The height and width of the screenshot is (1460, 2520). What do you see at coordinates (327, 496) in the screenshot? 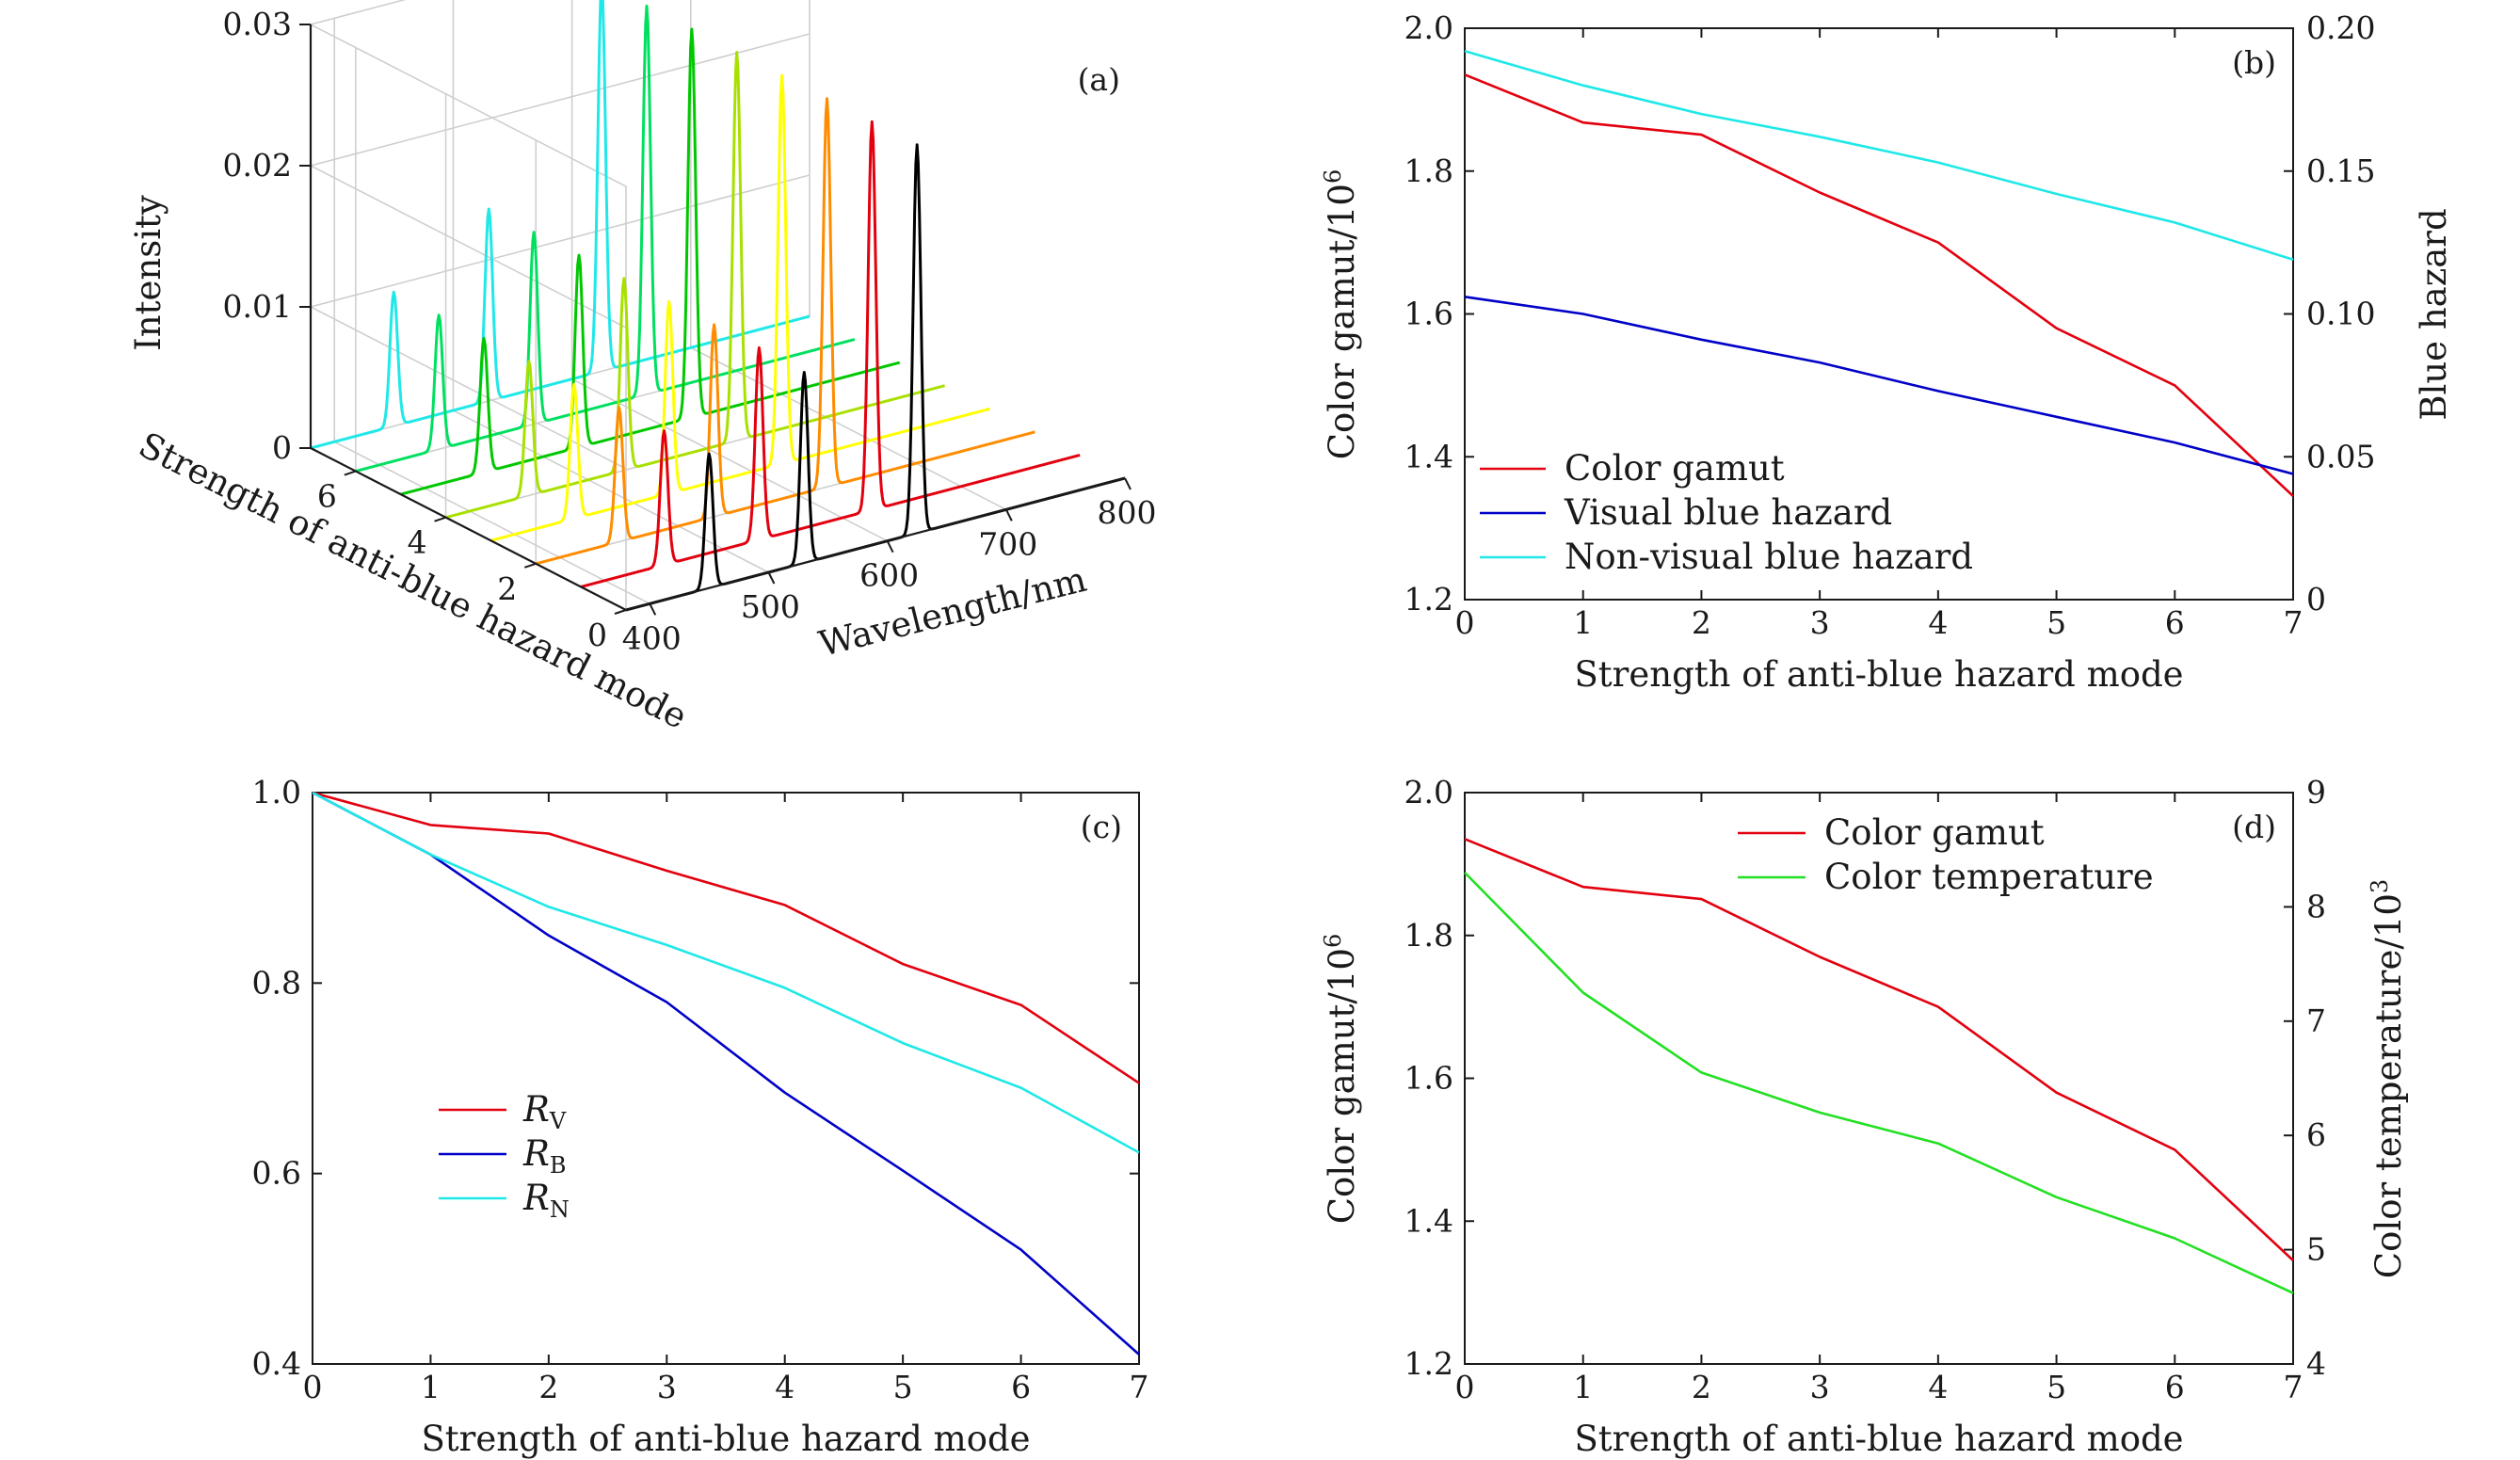
I see `y-tick-label: 6` at bounding box center [327, 496].